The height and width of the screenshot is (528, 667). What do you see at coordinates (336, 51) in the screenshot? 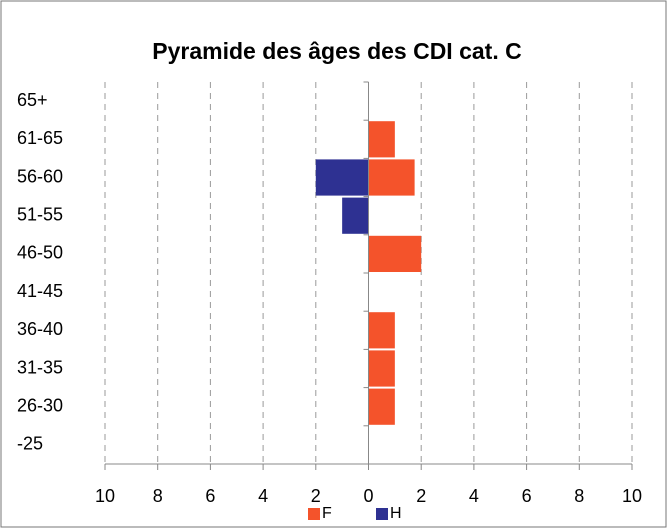
I see `chart-title: Pyramide des âges des CDI cat. C` at bounding box center [336, 51].